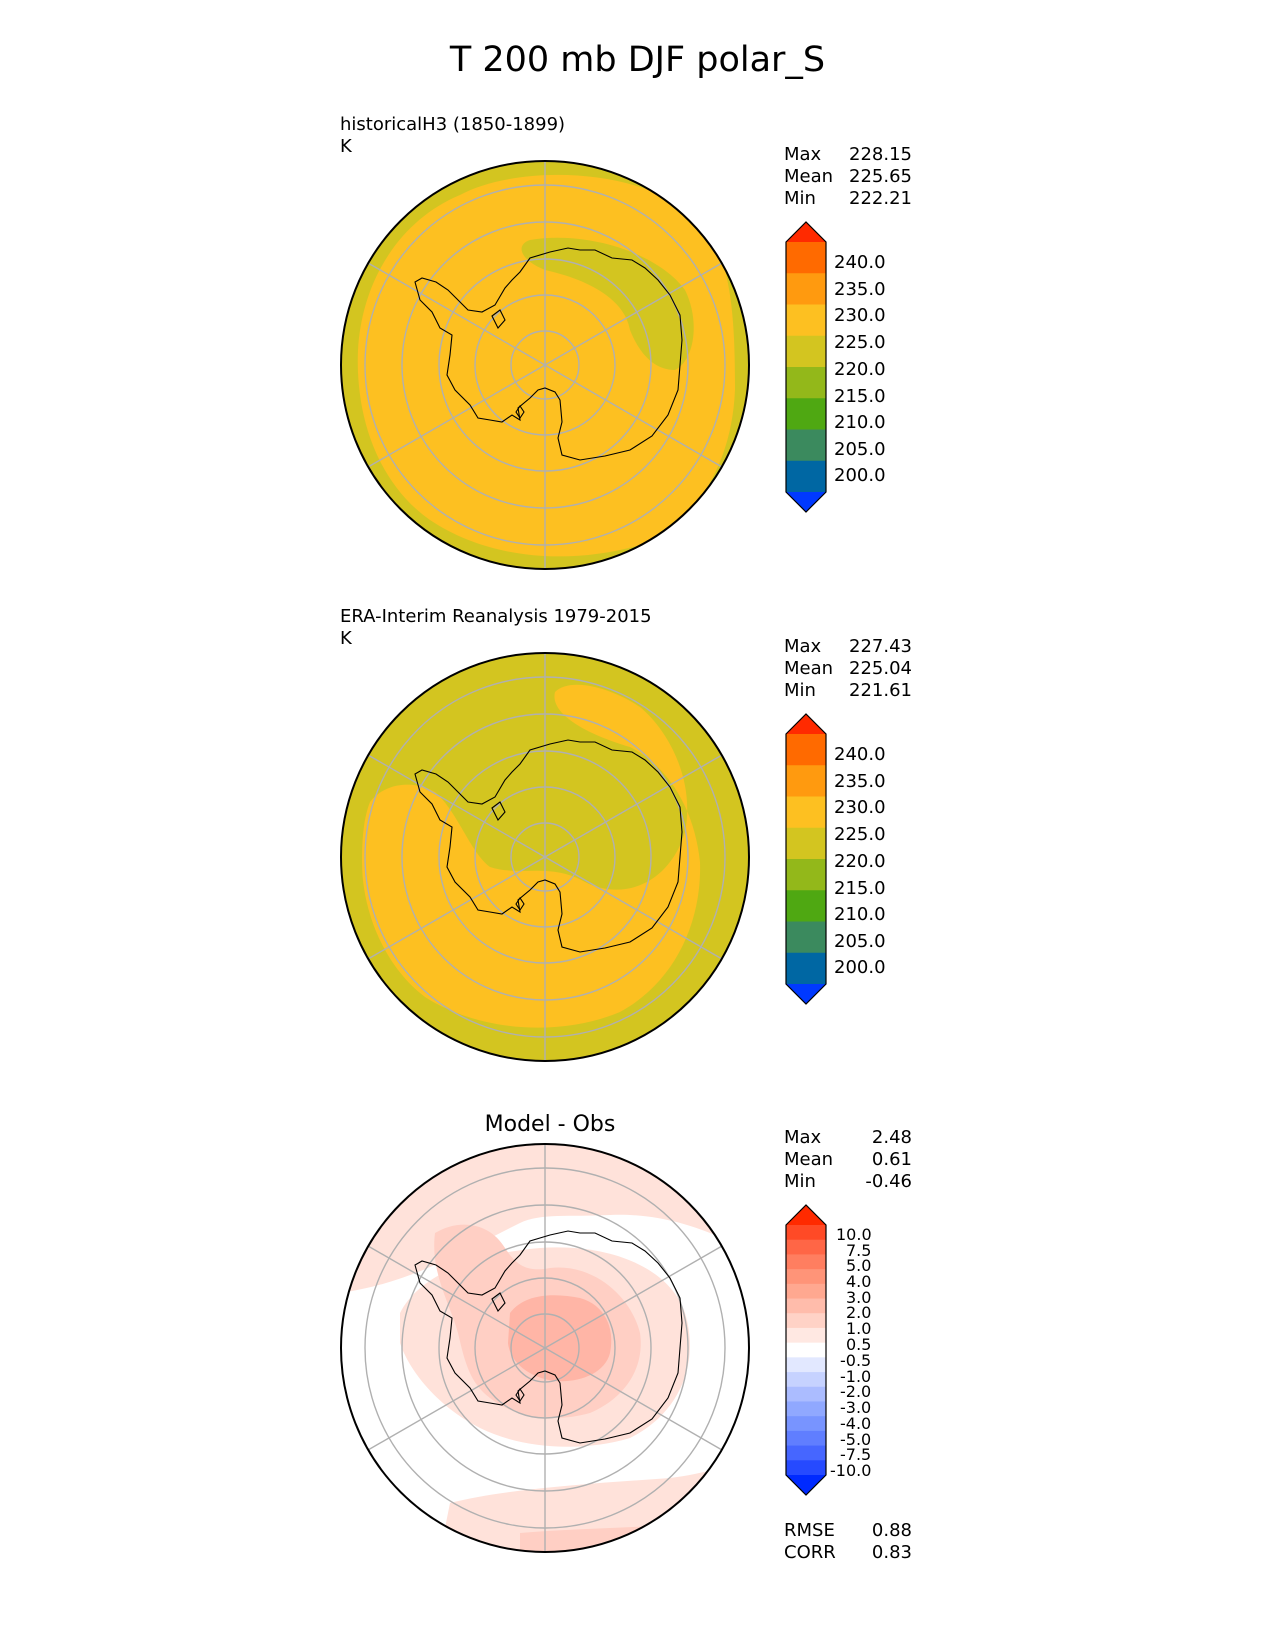 Image resolution: width=1275 pixels, height=1650 pixels. I want to click on stat-value: 227.43, so click(880, 646).